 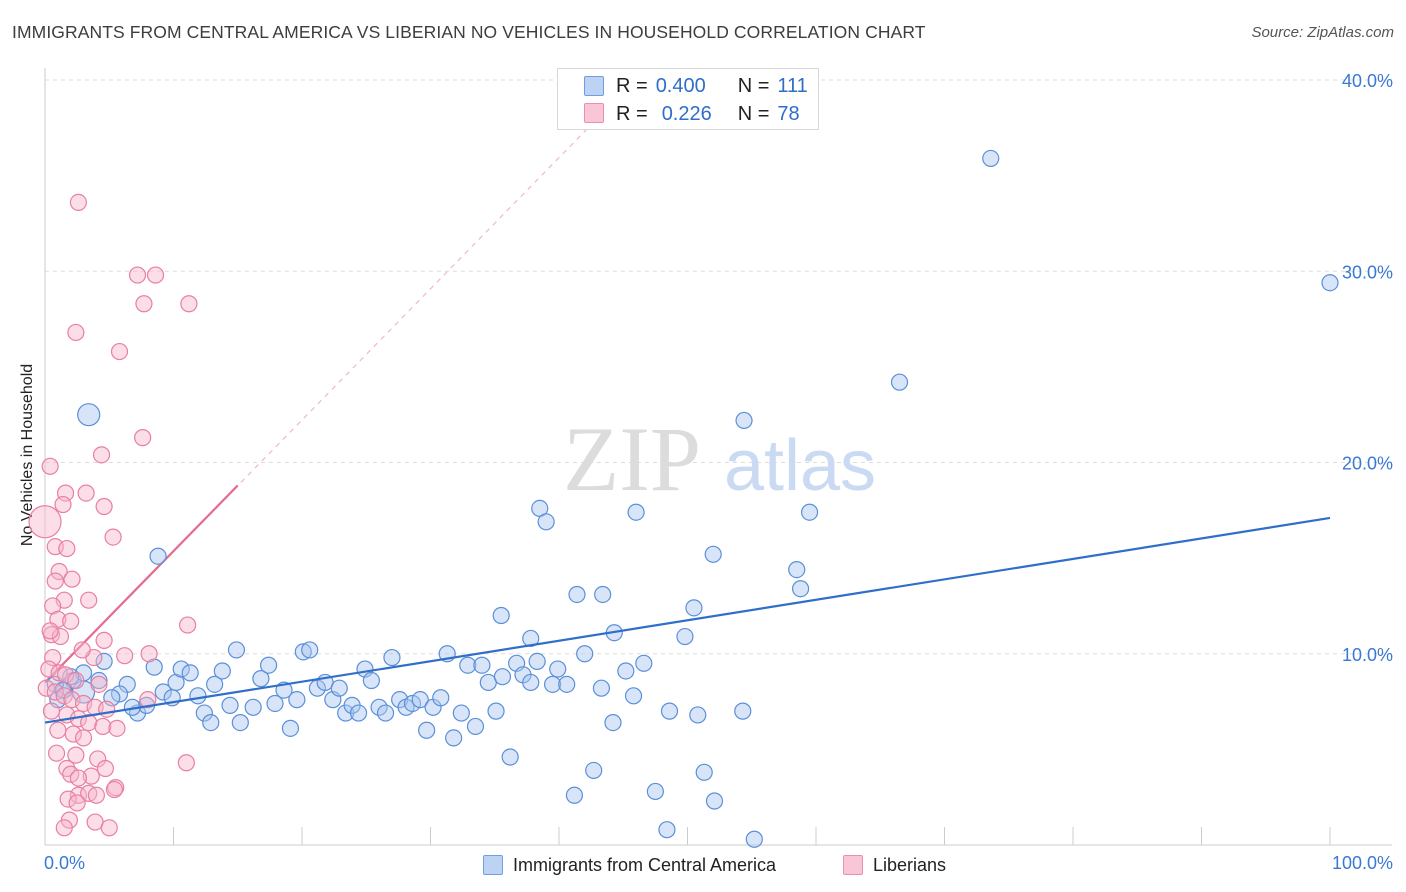 I want to click on y-tick-label: 40.0%, so click(x=1367, y=81).